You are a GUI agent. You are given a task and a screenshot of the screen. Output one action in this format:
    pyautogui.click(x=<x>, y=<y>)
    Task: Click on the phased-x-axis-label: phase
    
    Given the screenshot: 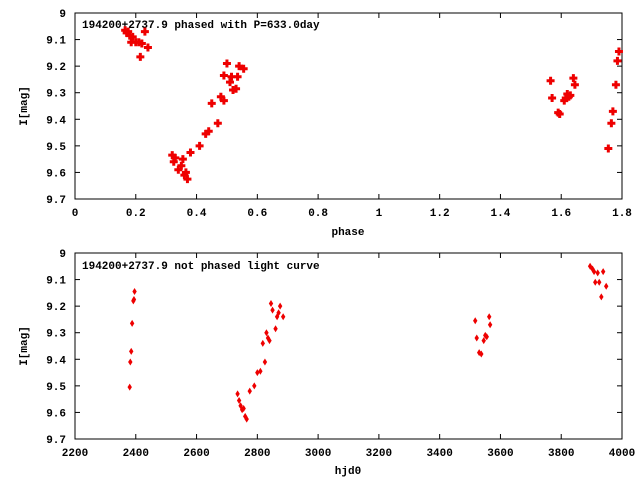 What is the action you would take?
    pyautogui.click(x=347, y=233)
    